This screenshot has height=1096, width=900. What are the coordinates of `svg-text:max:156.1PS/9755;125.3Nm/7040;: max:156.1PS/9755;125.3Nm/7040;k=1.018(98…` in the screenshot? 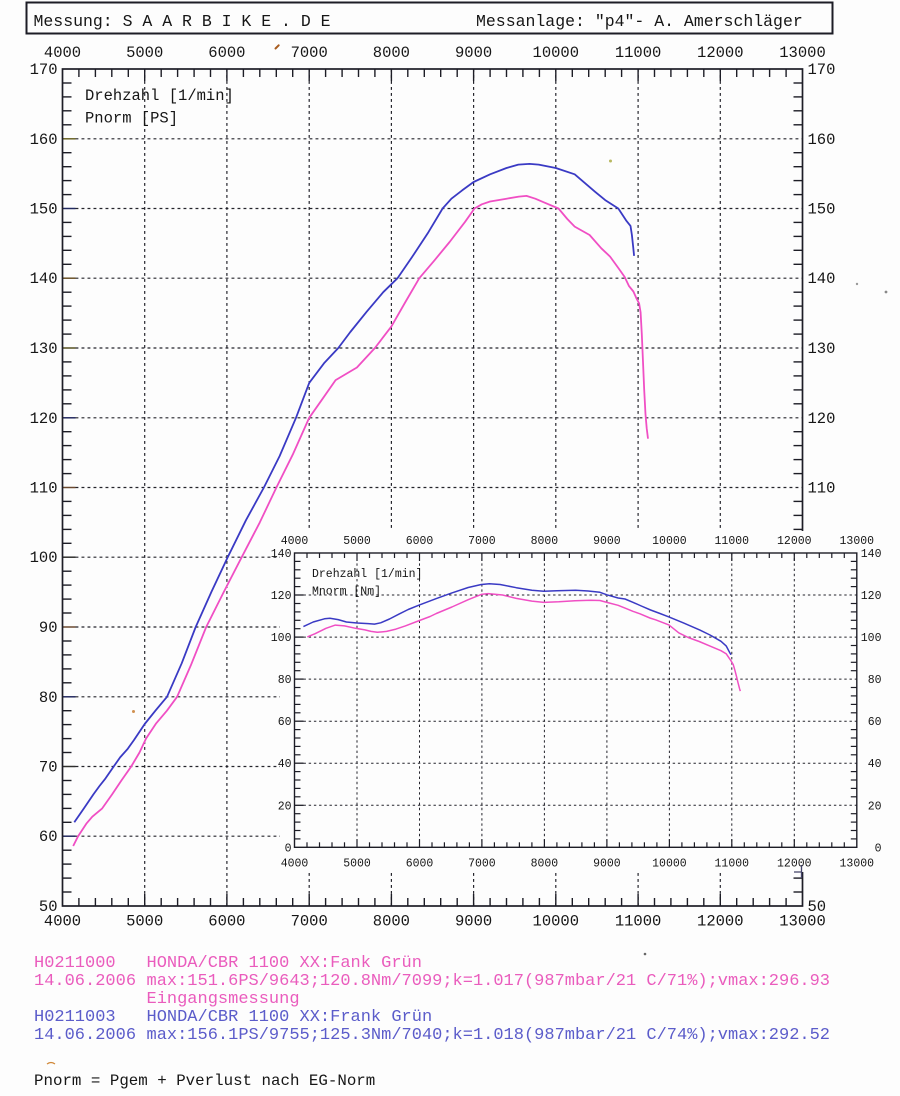 It's located at (489, 1035).